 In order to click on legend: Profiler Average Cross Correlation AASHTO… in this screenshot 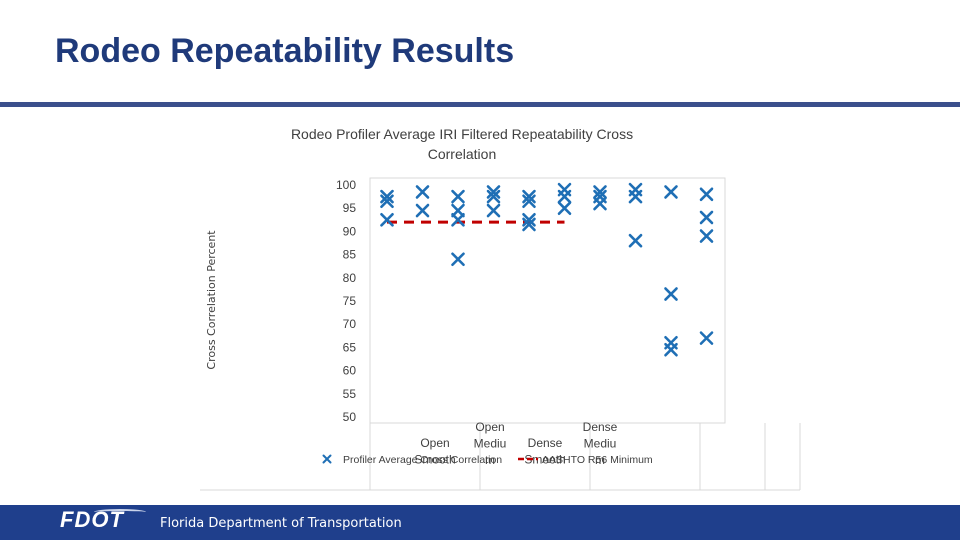, I will do `click(487, 460)`.